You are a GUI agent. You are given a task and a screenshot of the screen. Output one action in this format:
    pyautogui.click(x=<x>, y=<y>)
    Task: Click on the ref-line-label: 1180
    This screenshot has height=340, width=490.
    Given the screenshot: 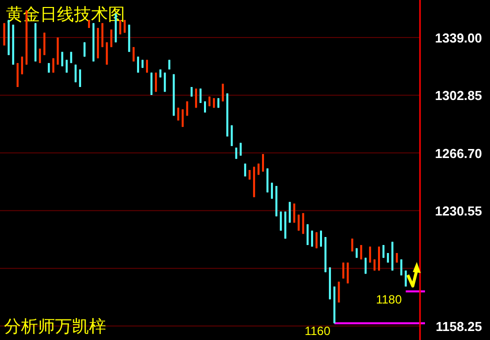 What is the action you would take?
    pyautogui.click(x=389, y=299)
    